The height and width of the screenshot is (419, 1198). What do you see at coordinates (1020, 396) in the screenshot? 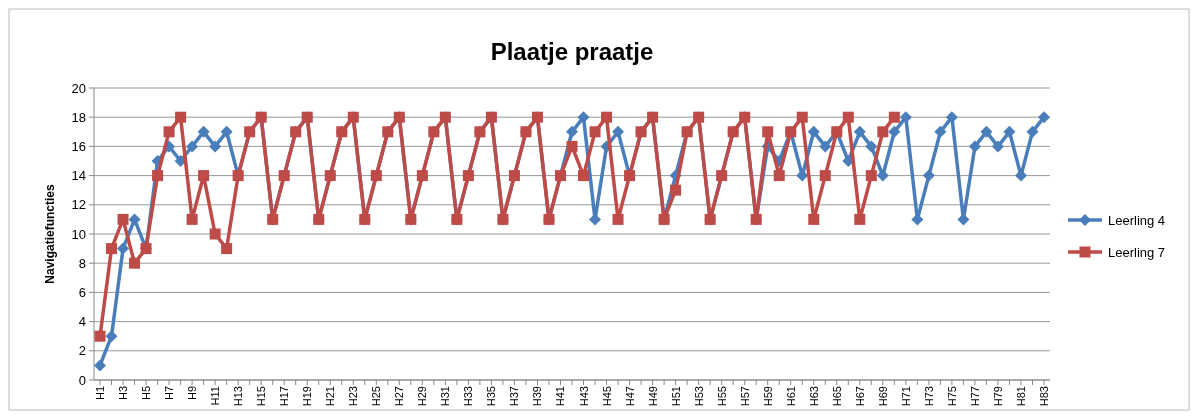
I see `x-tick-label: H81` at bounding box center [1020, 396].